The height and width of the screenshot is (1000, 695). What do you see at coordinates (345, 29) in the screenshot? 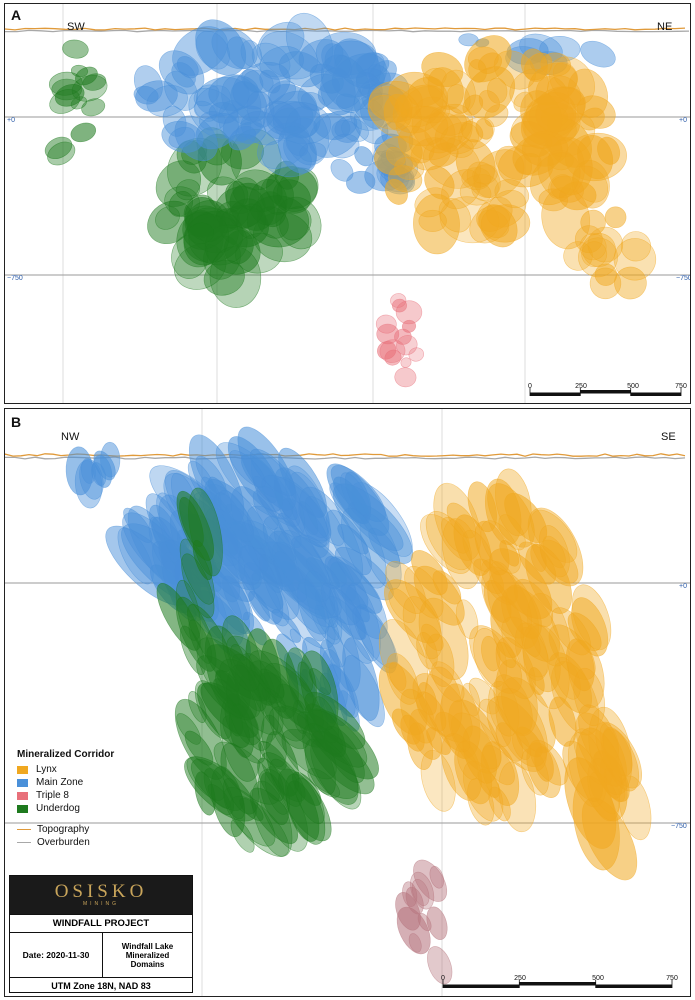
I see `topography-line` at bounding box center [345, 29].